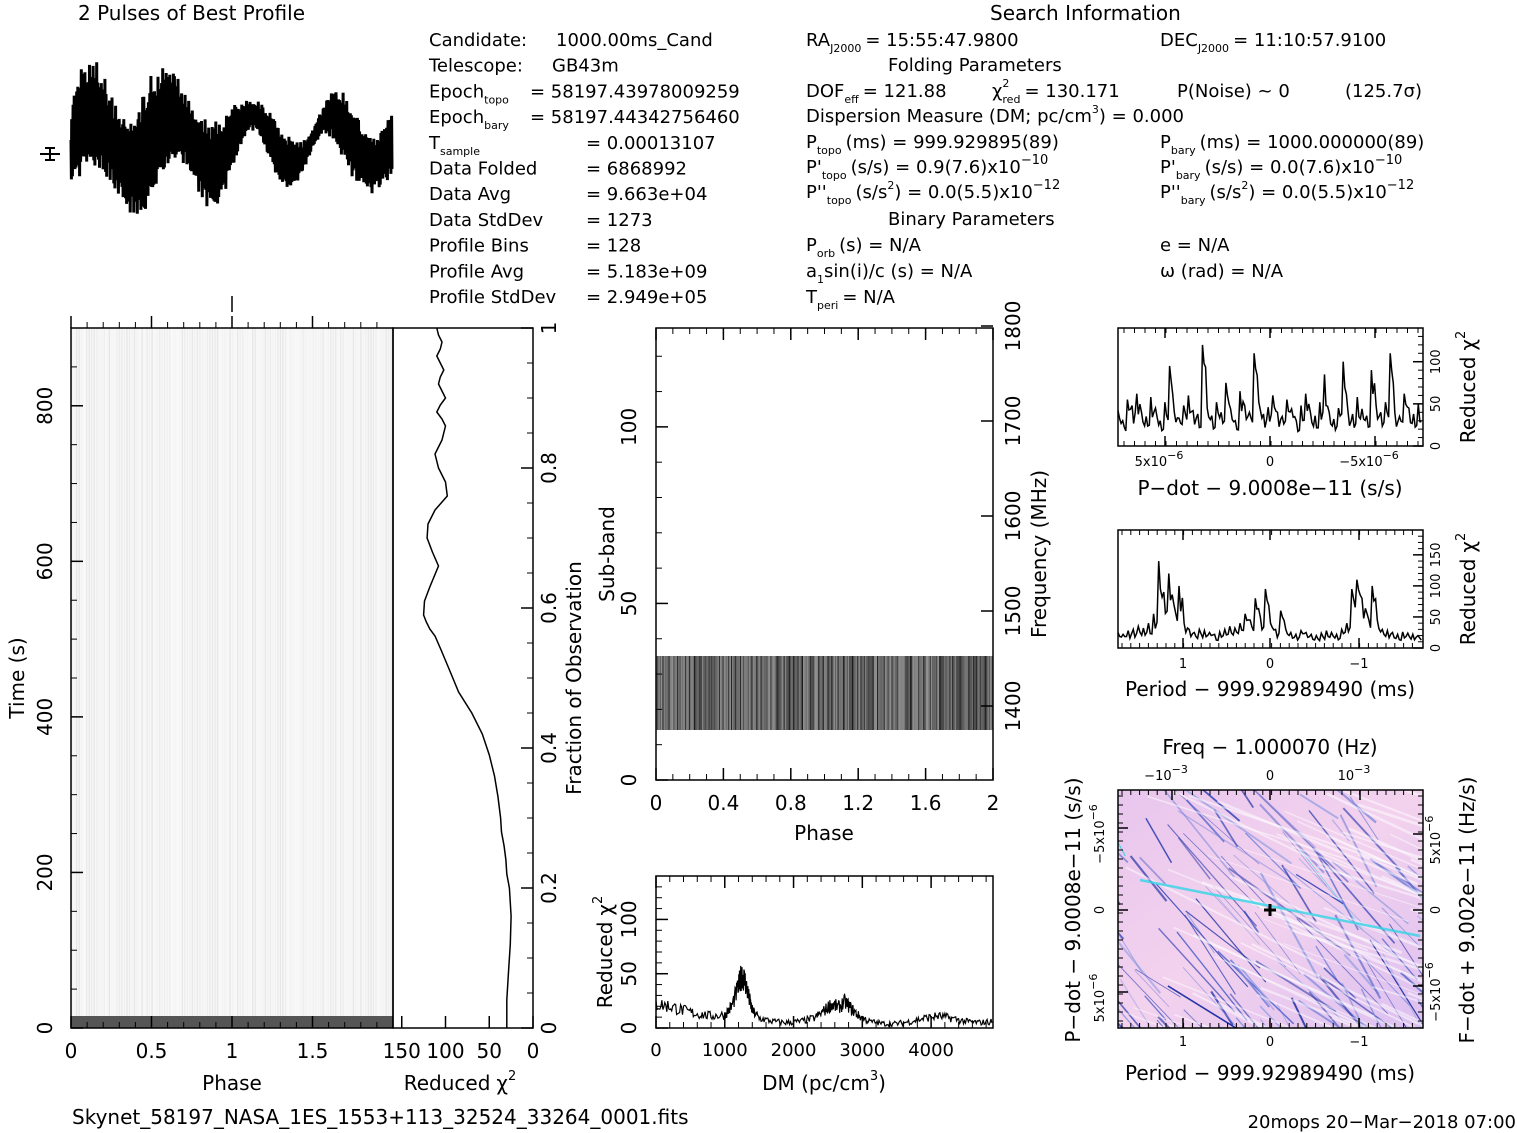  What do you see at coordinates (479, 246) in the screenshot?
I see `info-label-8: Profile Bins` at bounding box center [479, 246].